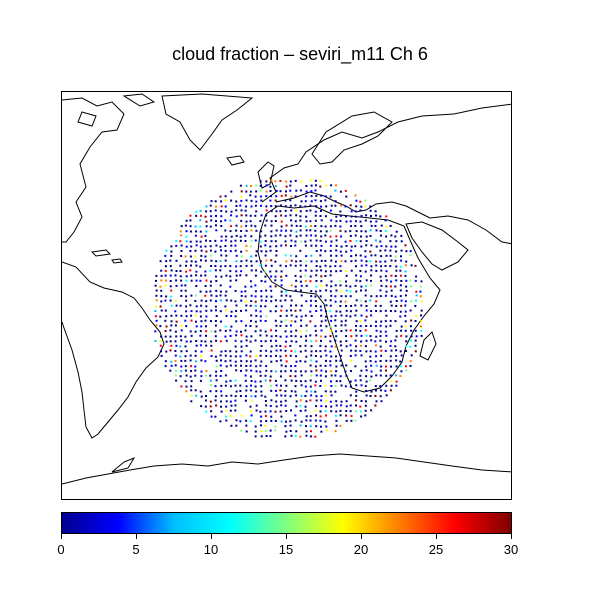 This screenshot has height=600, width=600. What do you see at coordinates (286, 523) in the screenshot?
I see `colorbar` at bounding box center [286, 523].